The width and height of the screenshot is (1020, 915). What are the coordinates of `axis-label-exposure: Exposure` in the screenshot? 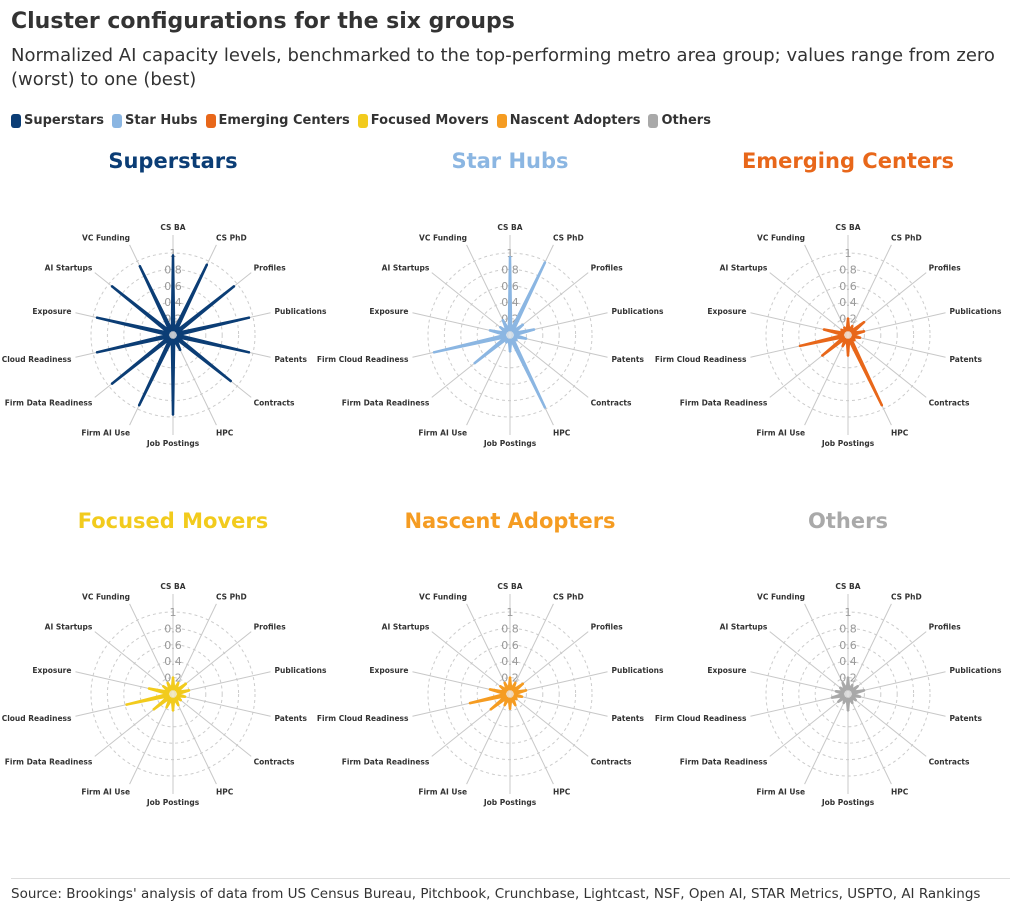 It's located at (51, 311).